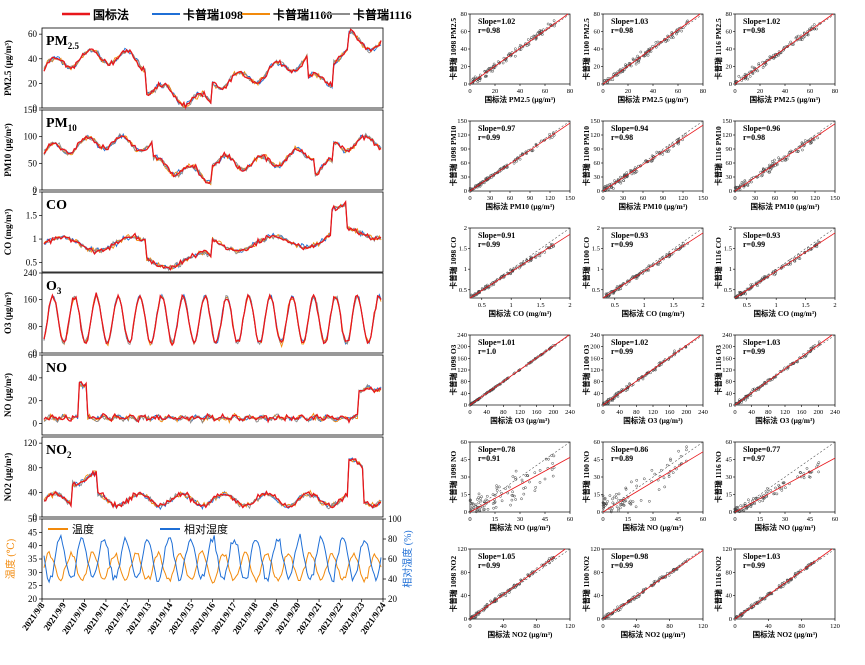  Describe the element at coordinates (754, 137) in the screenshot. I see `scatter-r-label: r=0.98` at that location.